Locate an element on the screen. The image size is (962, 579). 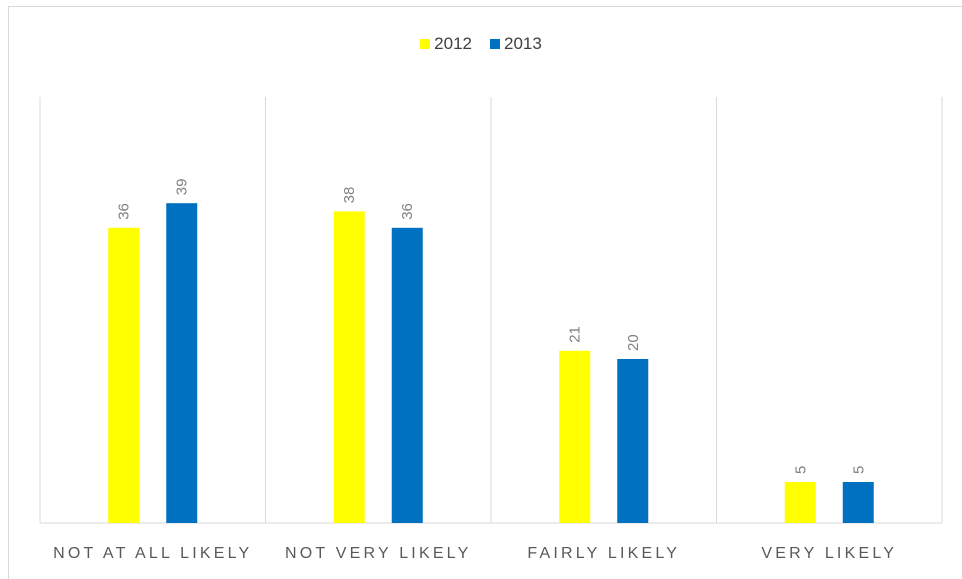
category-label-0: NOT AT ALL LIKELY is located at coordinates (152, 553).